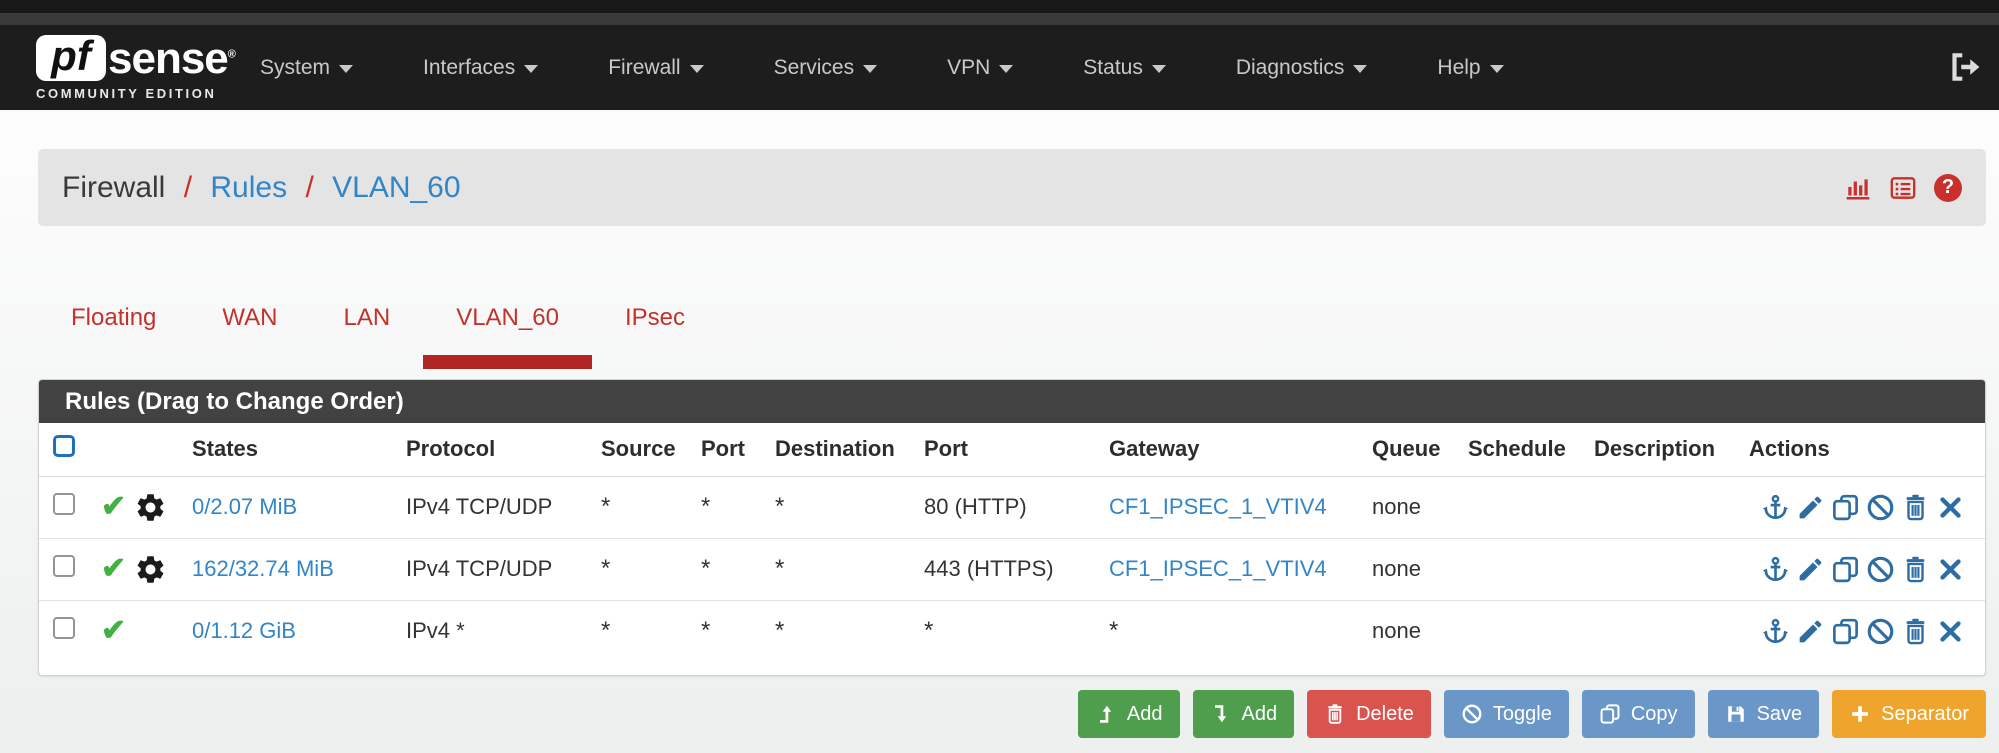 Image resolution: width=1999 pixels, height=753 pixels. Describe the element at coordinates (307, 68) in the screenshot. I see `menu-system: System` at that location.